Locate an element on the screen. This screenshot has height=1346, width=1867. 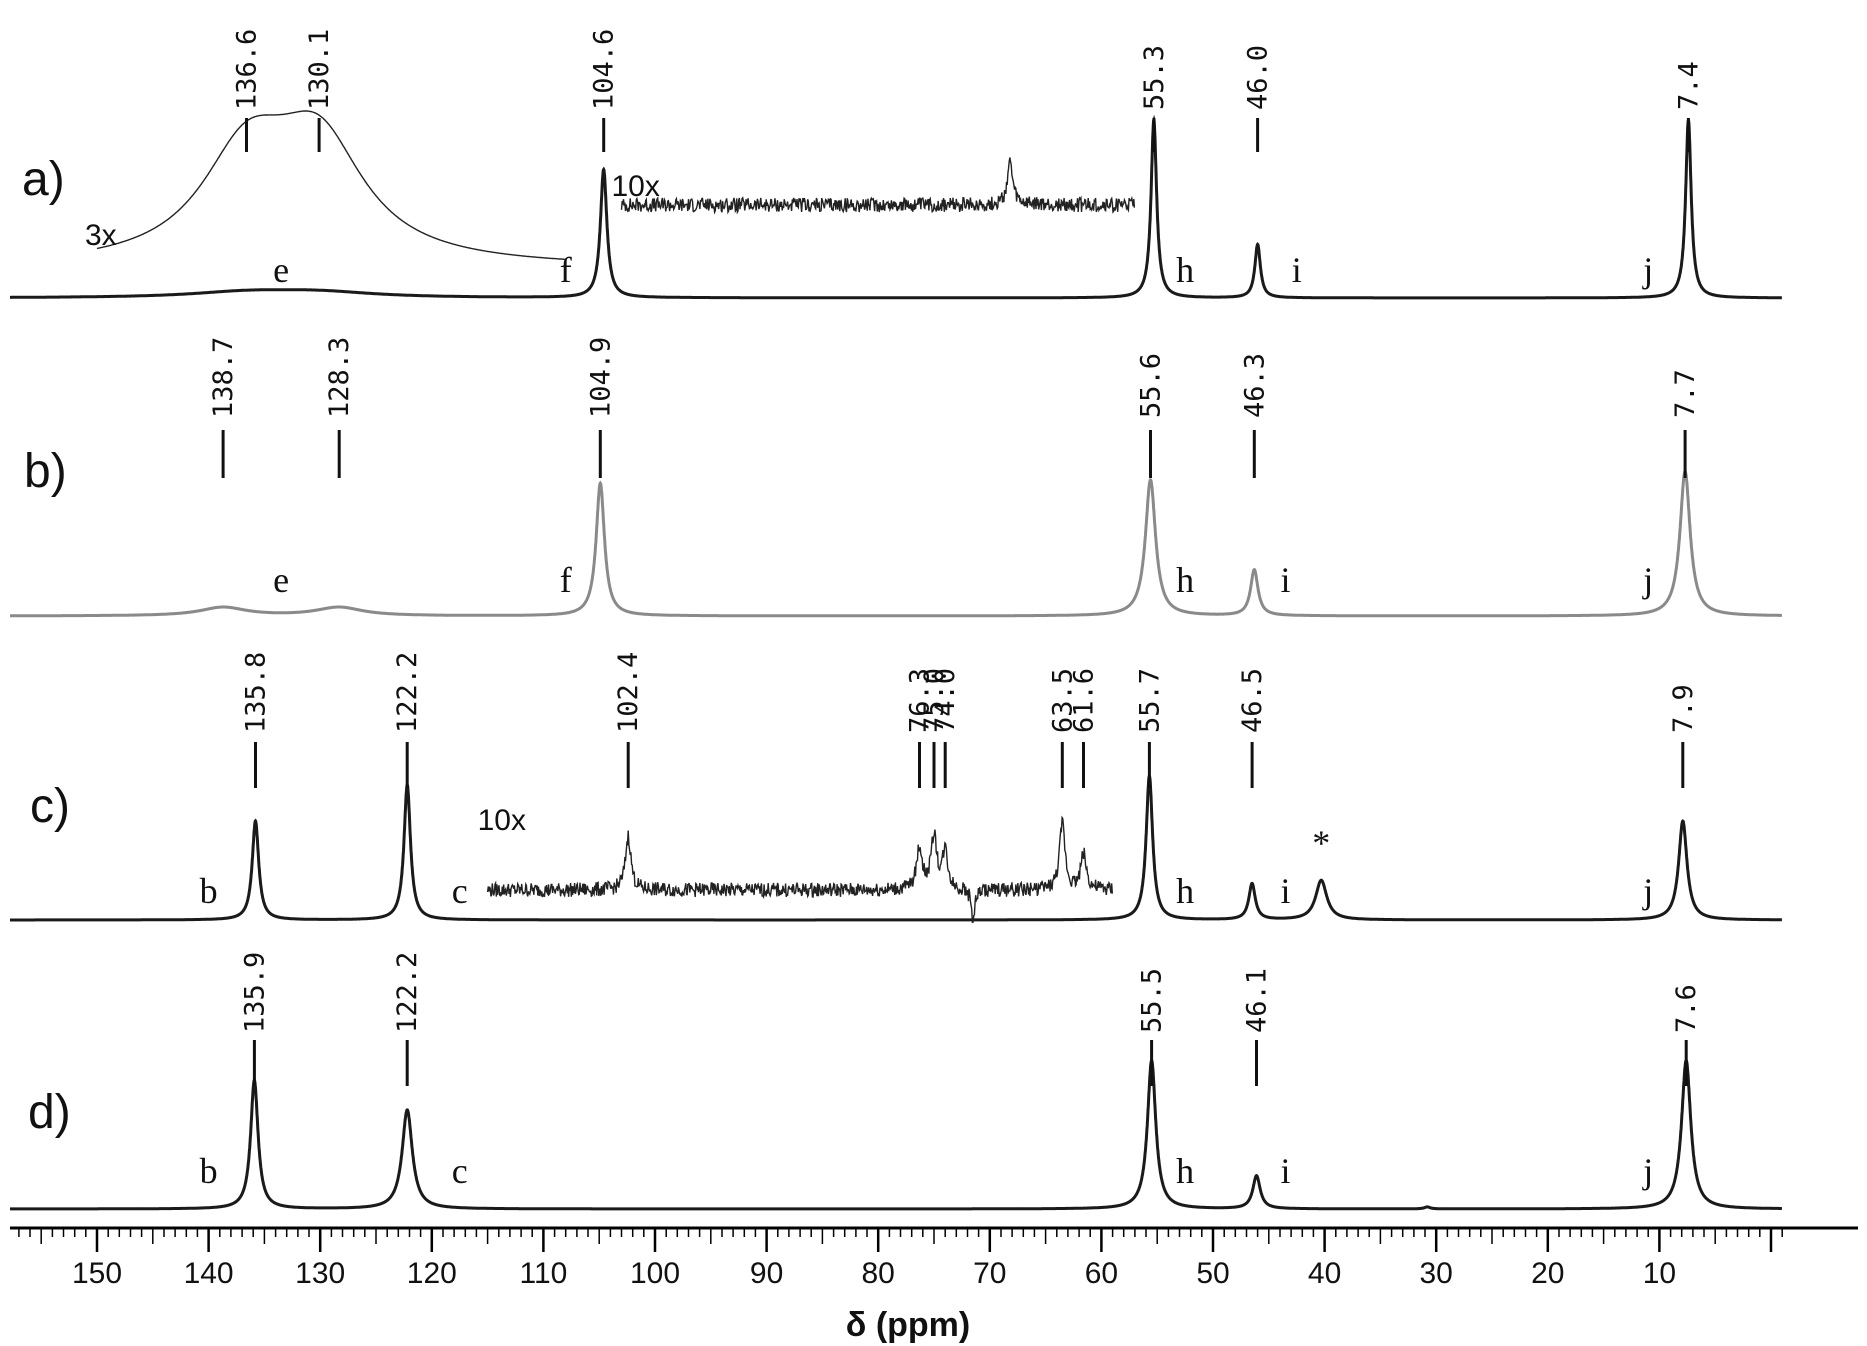
x-tick-label: 110 is located at coordinates (543, 1273).